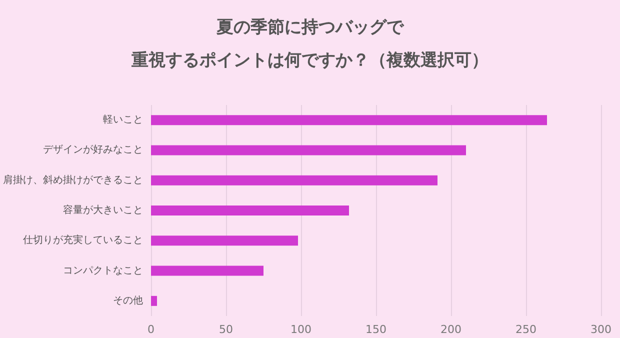 This screenshot has height=338, width=620. What do you see at coordinates (73, 180) in the screenshot?
I see `y-tick-label: 肩掛け、斜め掛けができること` at bounding box center [73, 180].